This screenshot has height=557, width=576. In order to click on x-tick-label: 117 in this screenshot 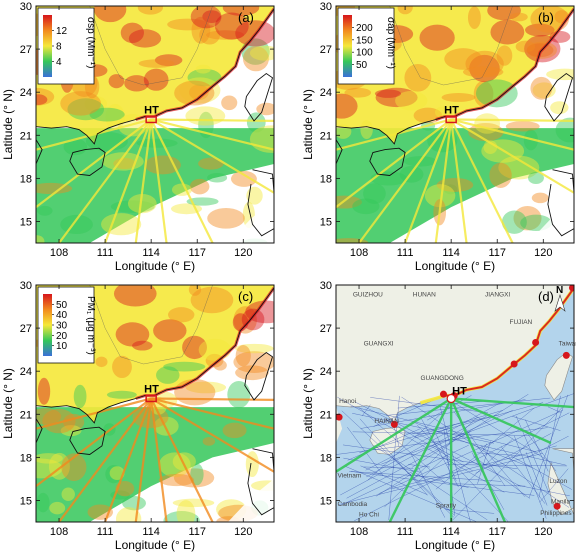, I will do `click(197, 532)`.